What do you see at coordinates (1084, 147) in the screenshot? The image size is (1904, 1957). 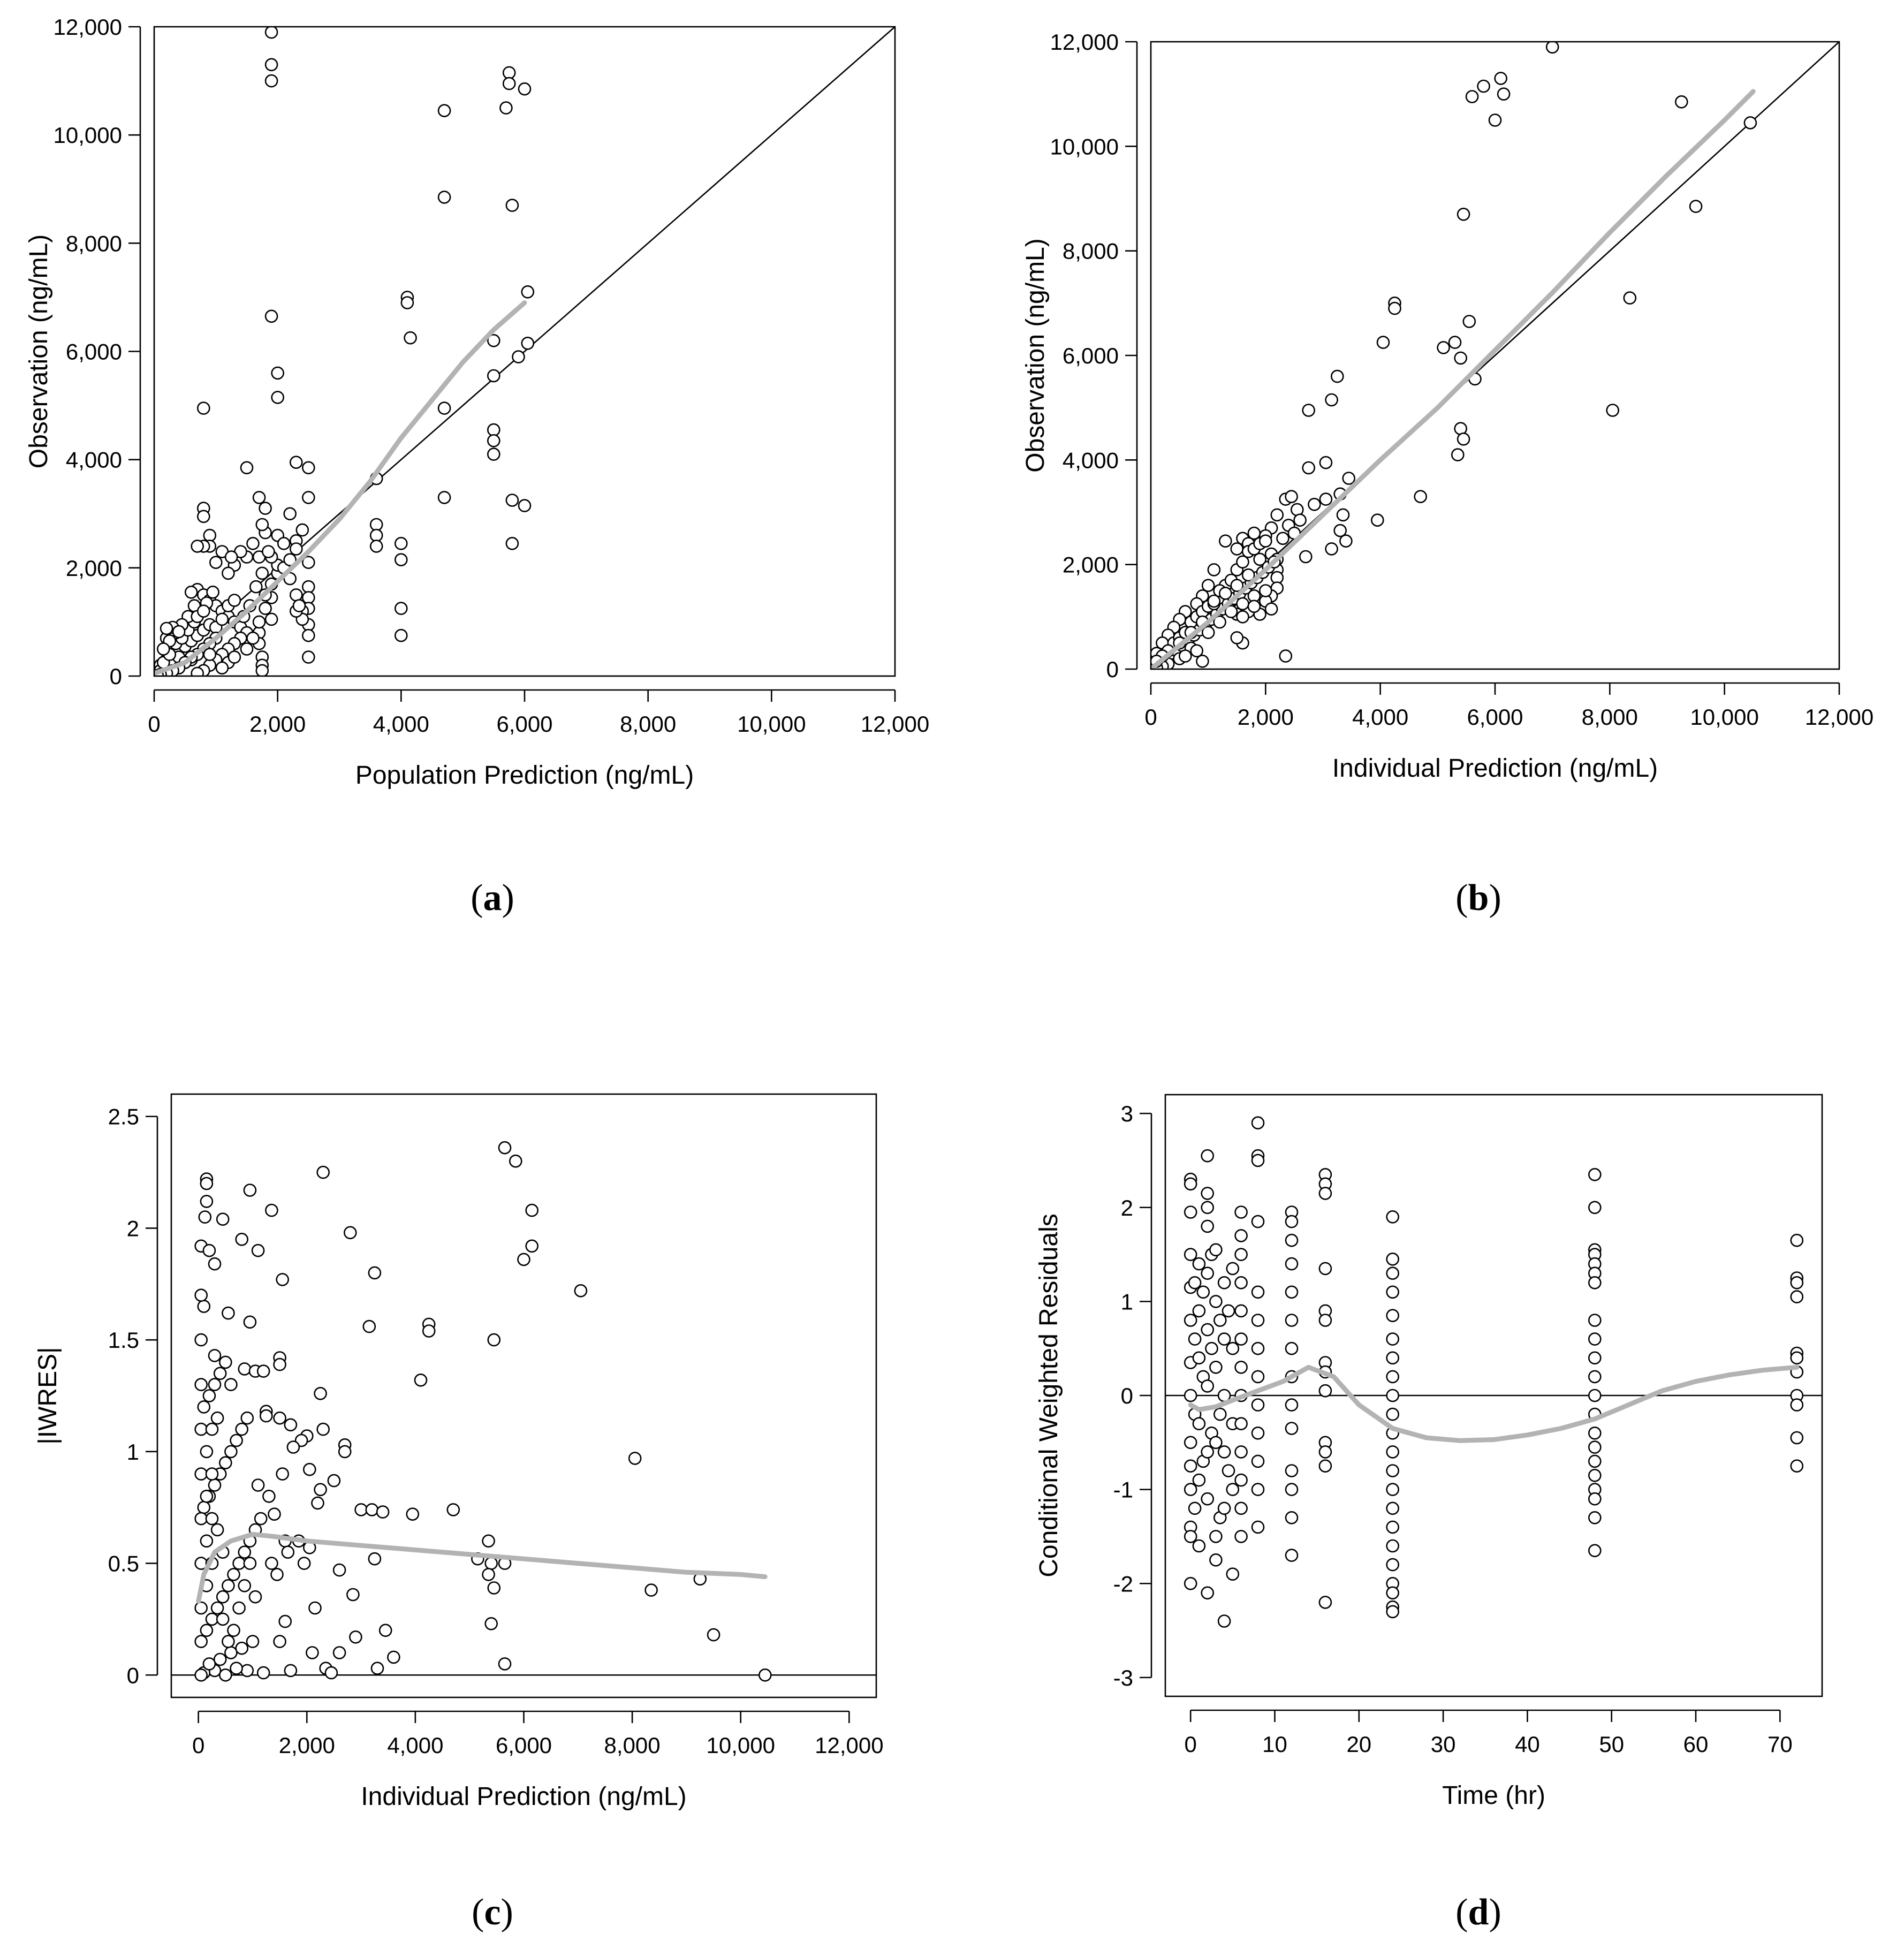 I see `y-tick-label: 10,000` at bounding box center [1084, 147].